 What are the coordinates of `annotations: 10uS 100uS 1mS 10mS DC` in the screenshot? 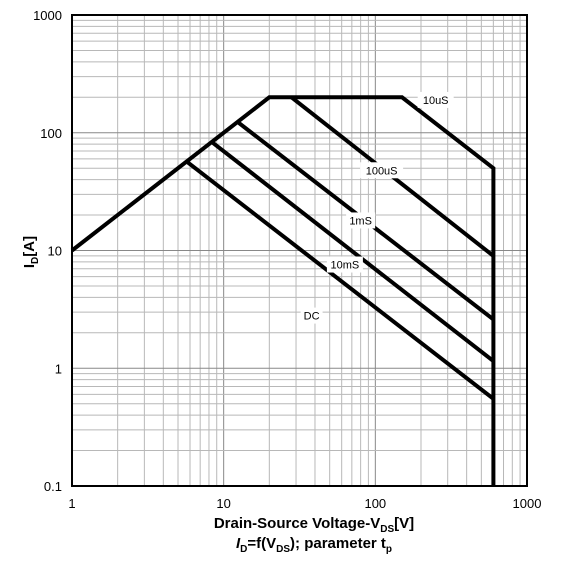 It's located at (377, 207).